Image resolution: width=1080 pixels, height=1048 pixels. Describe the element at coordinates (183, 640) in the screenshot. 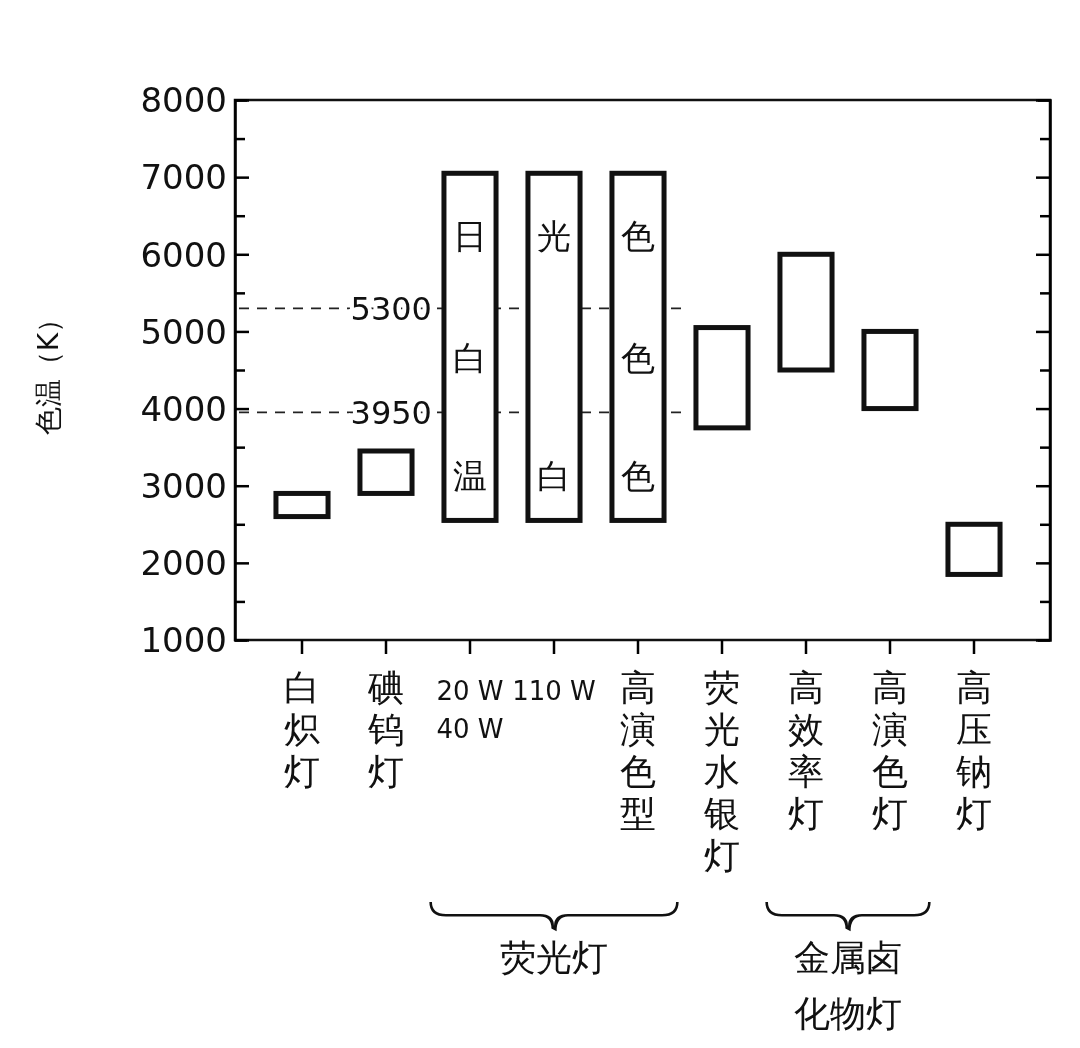

I see `y-tick-label: 1000` at that location.